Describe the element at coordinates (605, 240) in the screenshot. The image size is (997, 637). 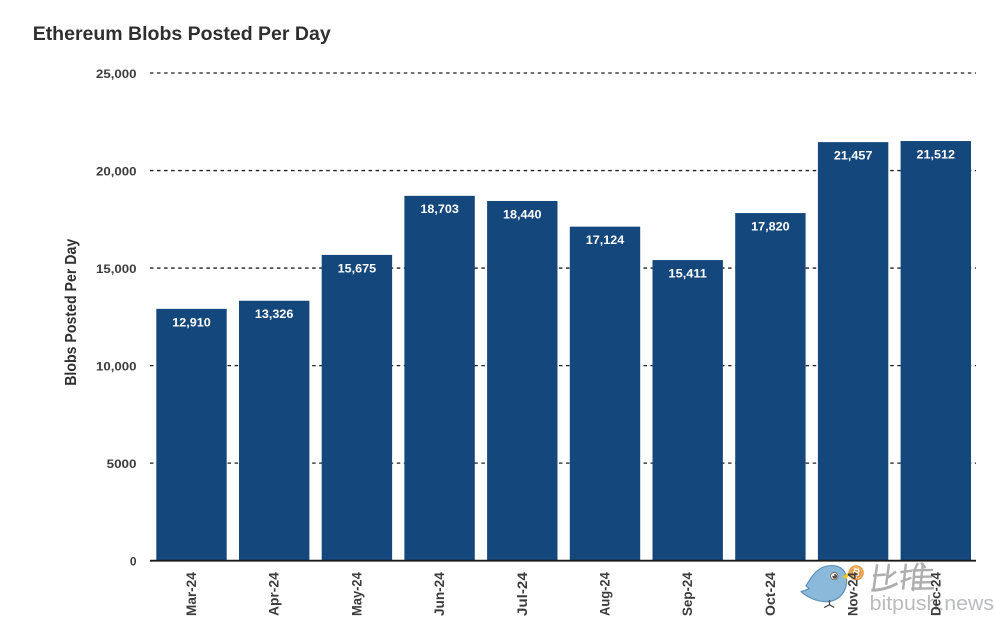
I see `svg-text: 17,124` at that location.